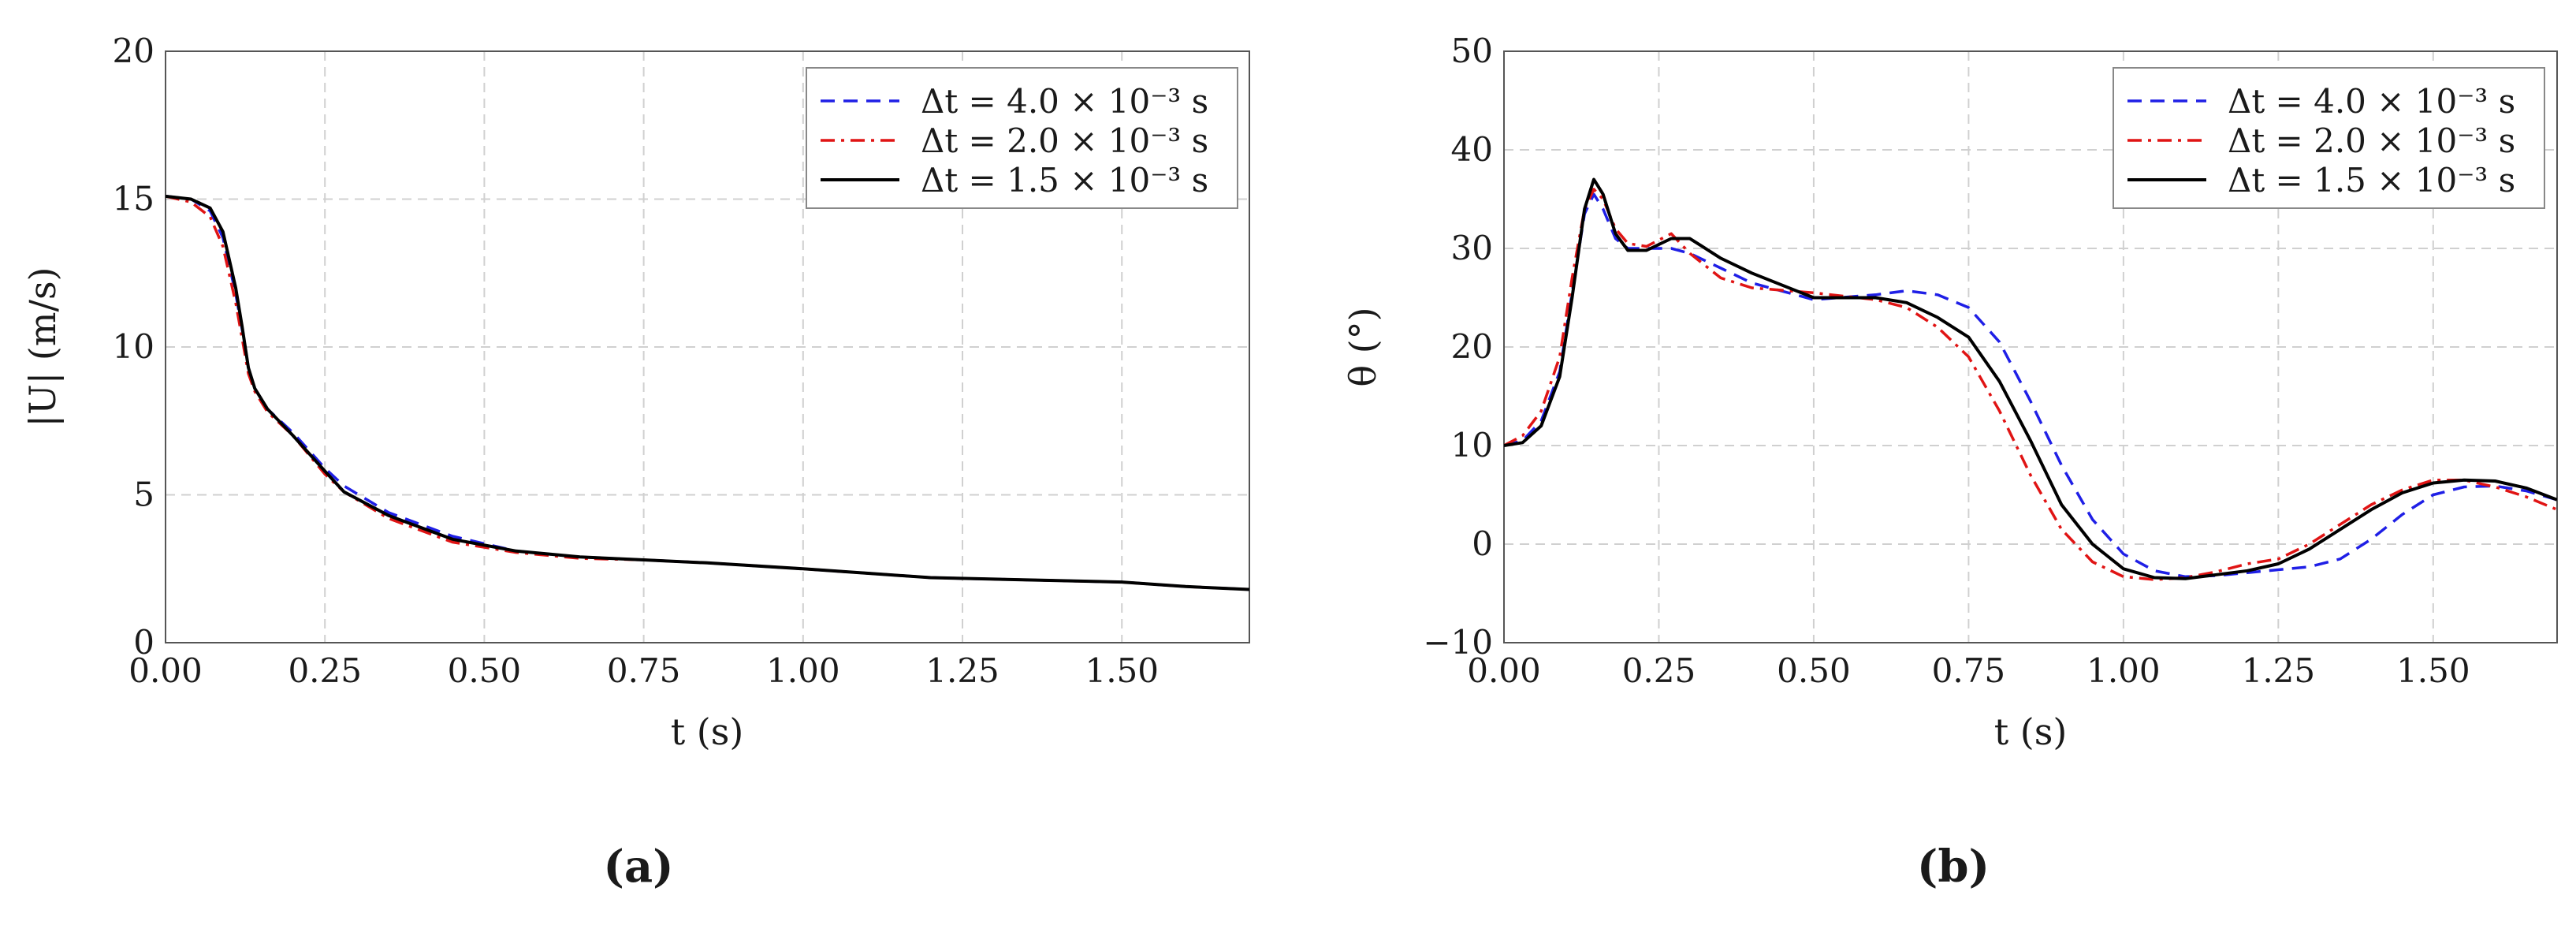 This screenshot has width=2576, height=925. What do you see at coordinates (638, 867) in the screenshot?
I see `panel-label-a: (a)` at bounding box center [638, 867].